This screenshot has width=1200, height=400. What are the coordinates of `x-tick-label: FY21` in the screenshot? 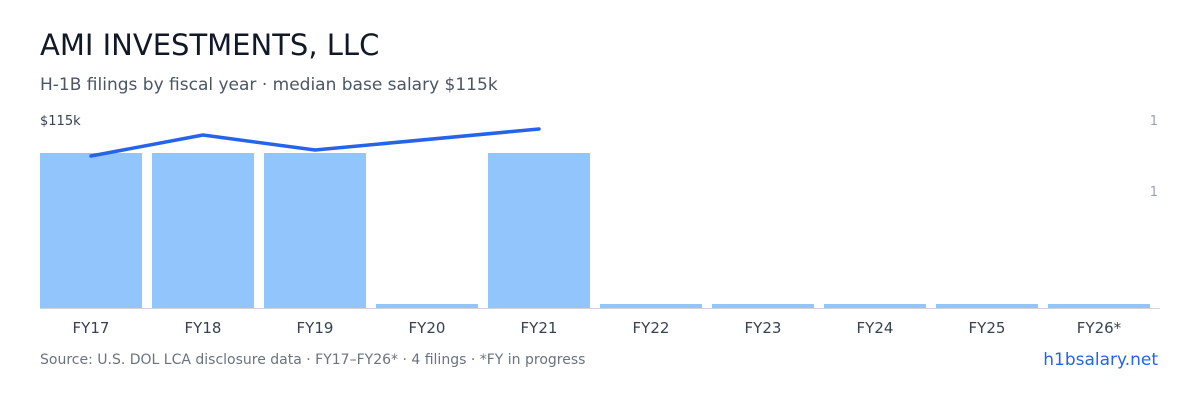 It's located at (539, 328).